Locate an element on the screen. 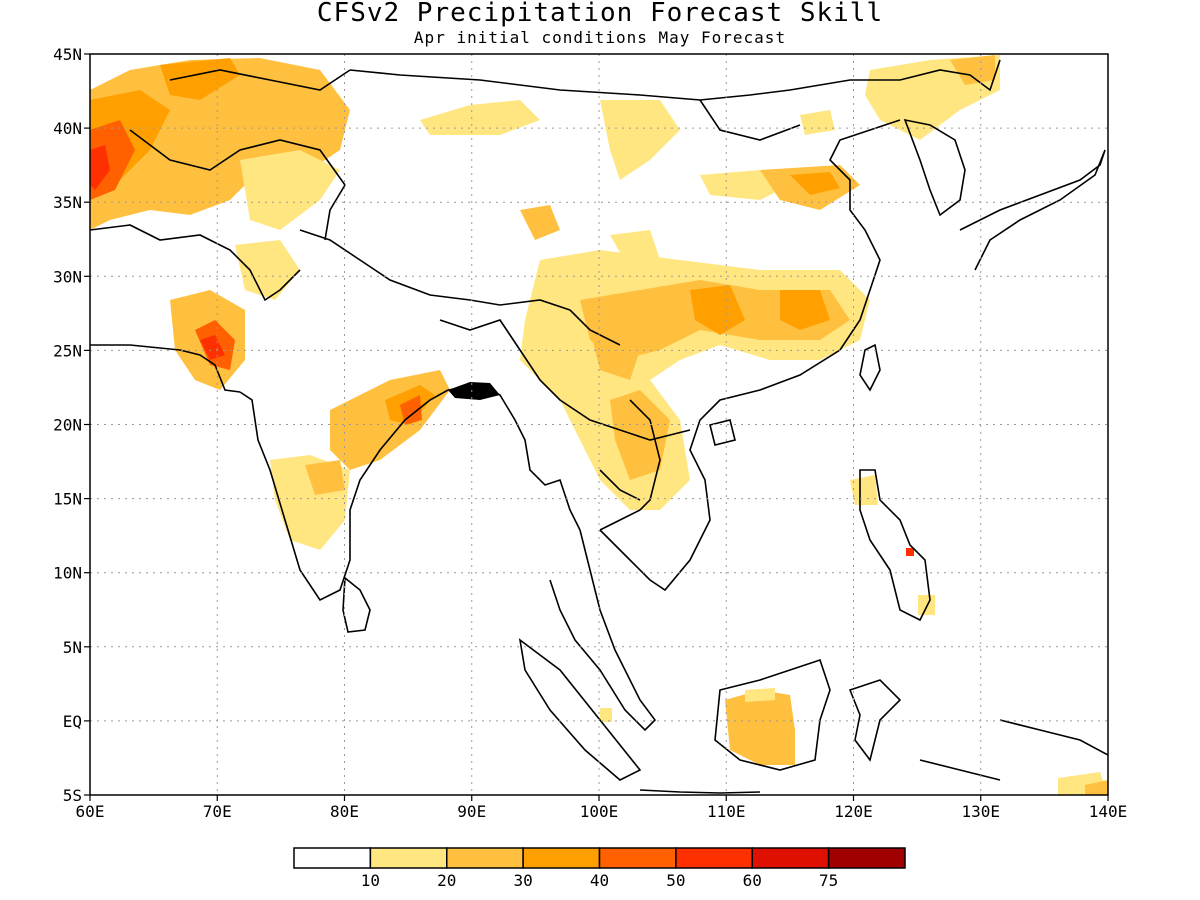 This screenshot has width=1200, height=900. lon-tick-label: 80E is located at coordinates (344, 811).